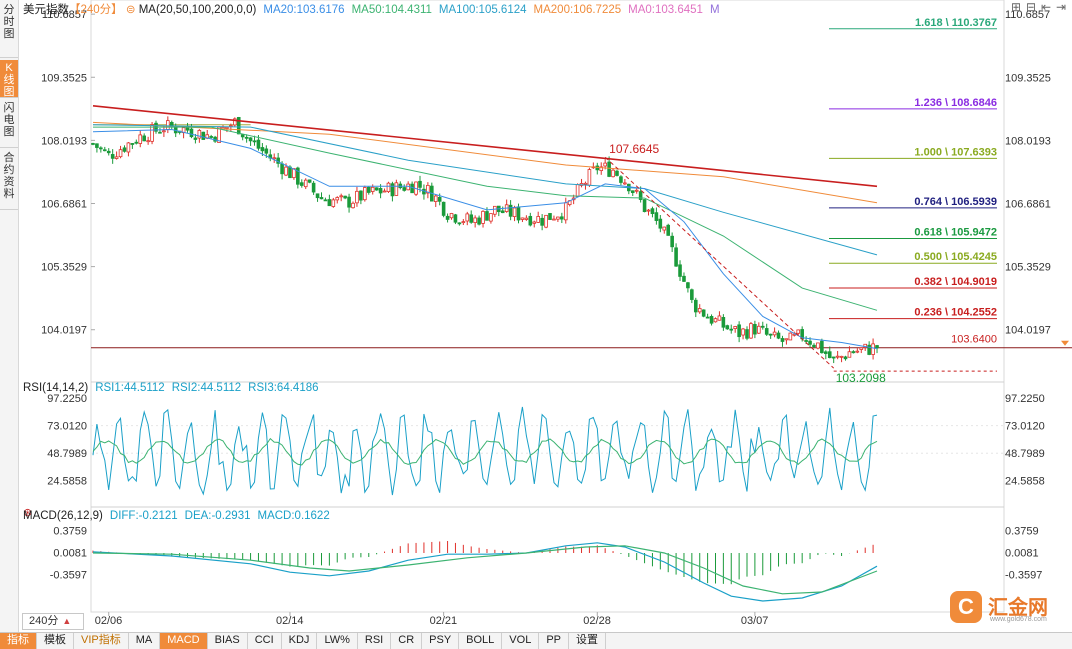 This screenshot has height=649, width=1072. I want to click on main-header-item: MA20:103.6176, so click(303, 10).